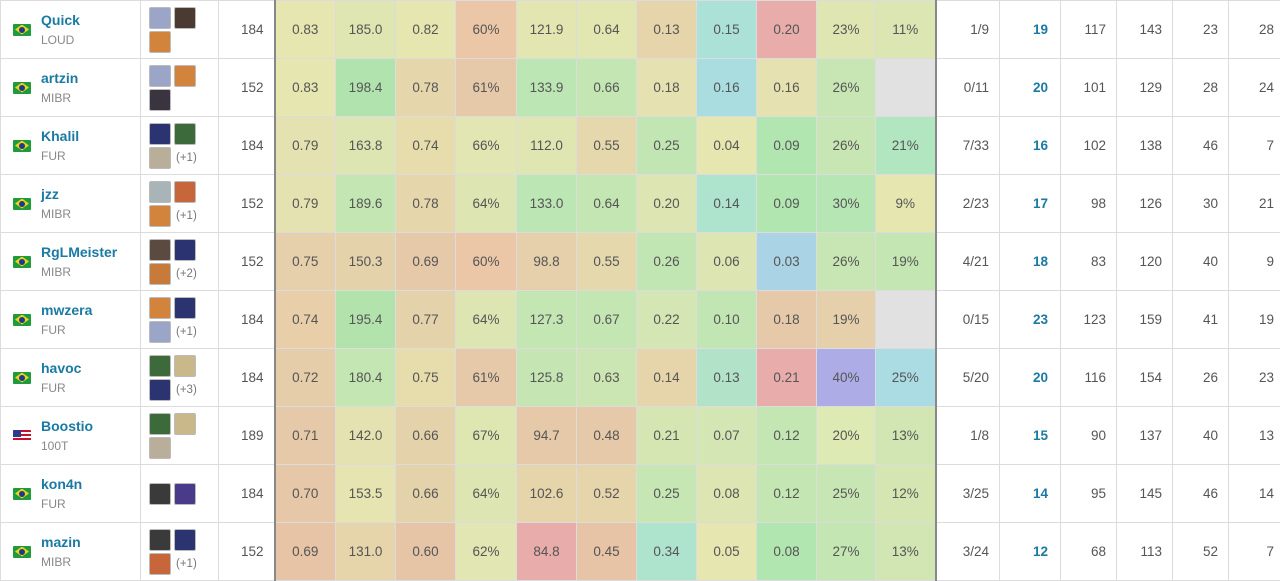 This screenshot has width=1280, height=581. What do you see at coordinates (1089, 320) in the screenshot?
I see `stat-deaths: 123` at bounding box center [1089, 320].